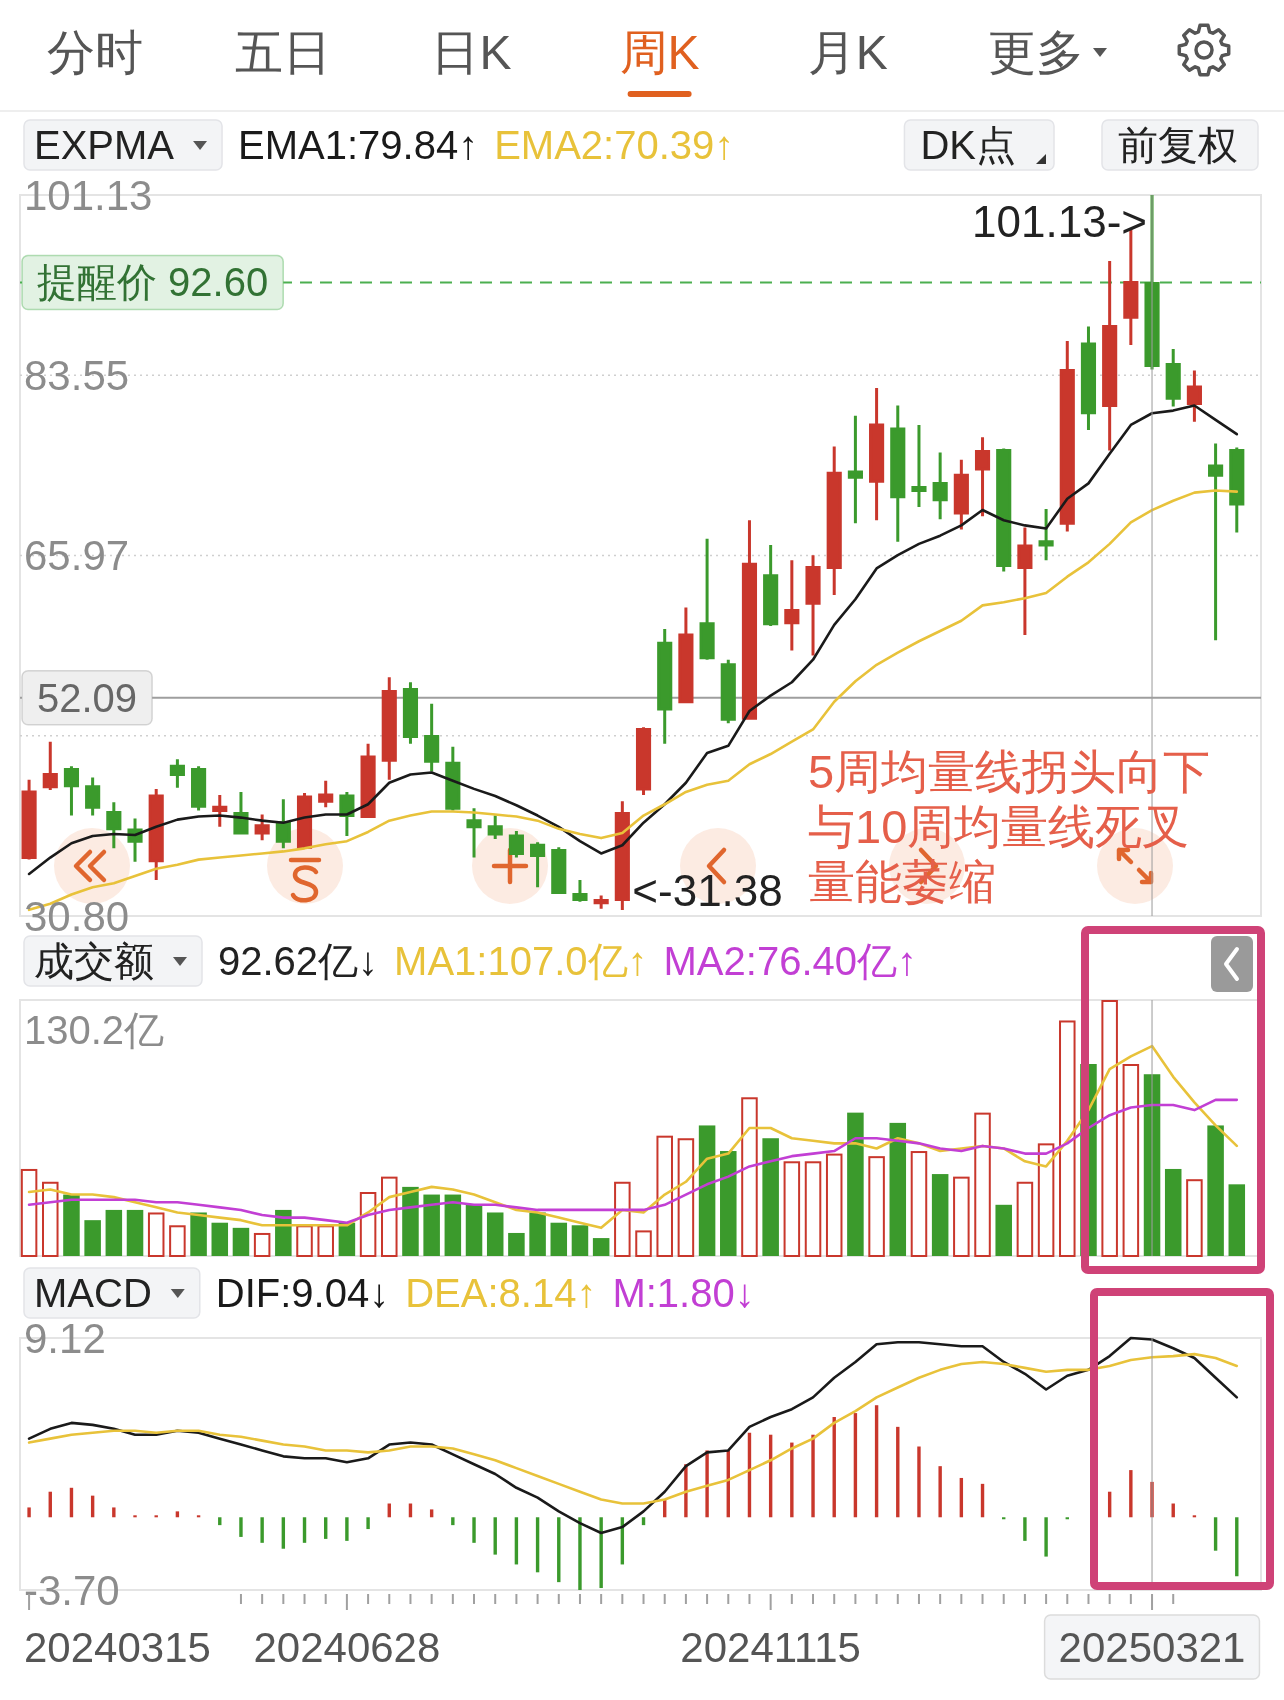 This screenshot has width=1284, height=1700. What do you see at coordinates (94, 1030) in the screenshot?
I see `annotation: 130.2亿` at bounding box center [94, 1030].